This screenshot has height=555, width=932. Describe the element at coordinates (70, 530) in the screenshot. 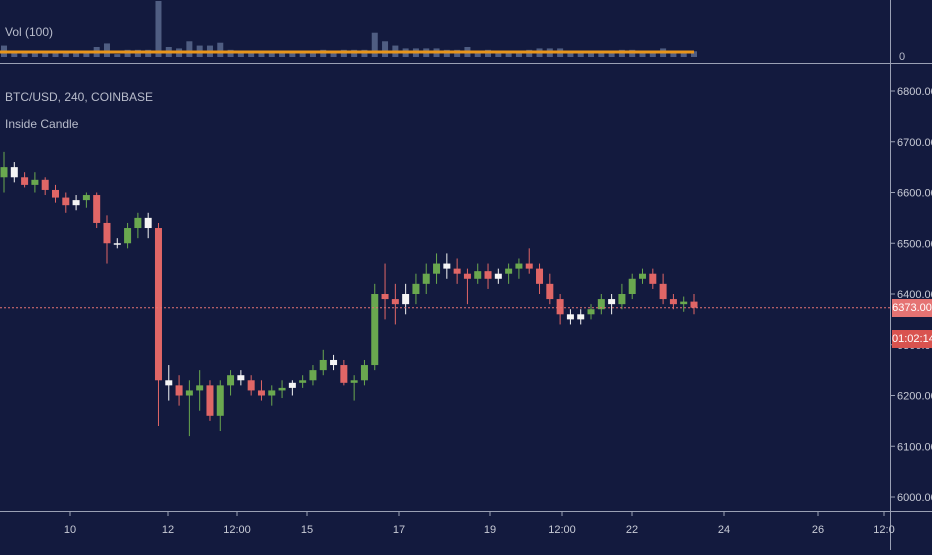

I see `time-tick-label: 10` at that location.